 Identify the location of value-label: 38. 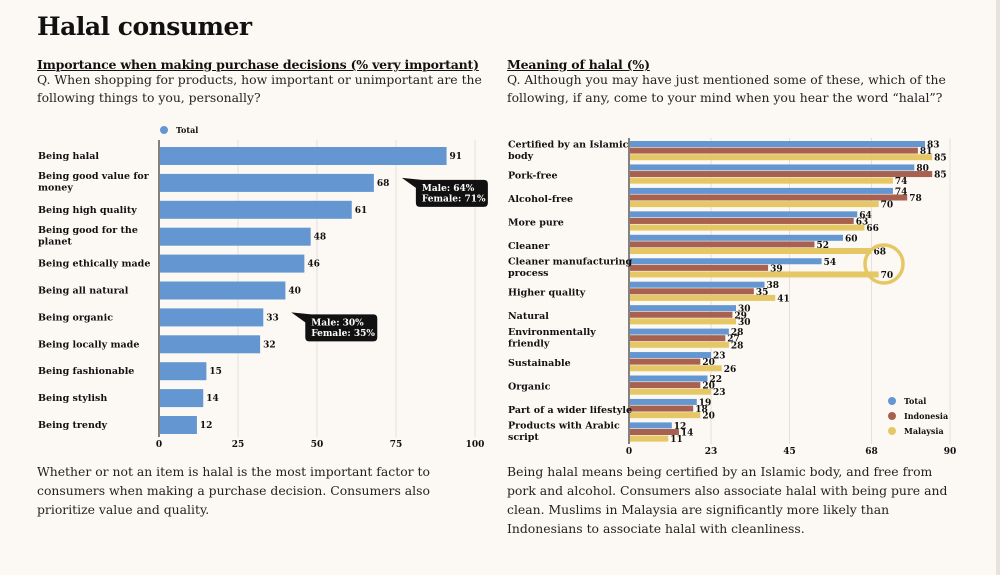
(773, 286).